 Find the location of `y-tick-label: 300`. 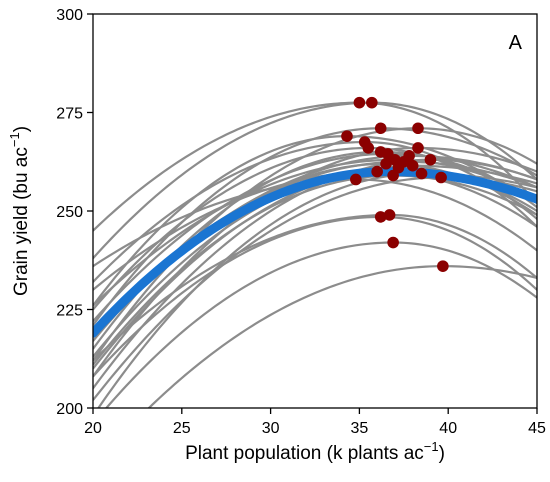

y-tick-label: 300 is located at coordinates (69, 15).